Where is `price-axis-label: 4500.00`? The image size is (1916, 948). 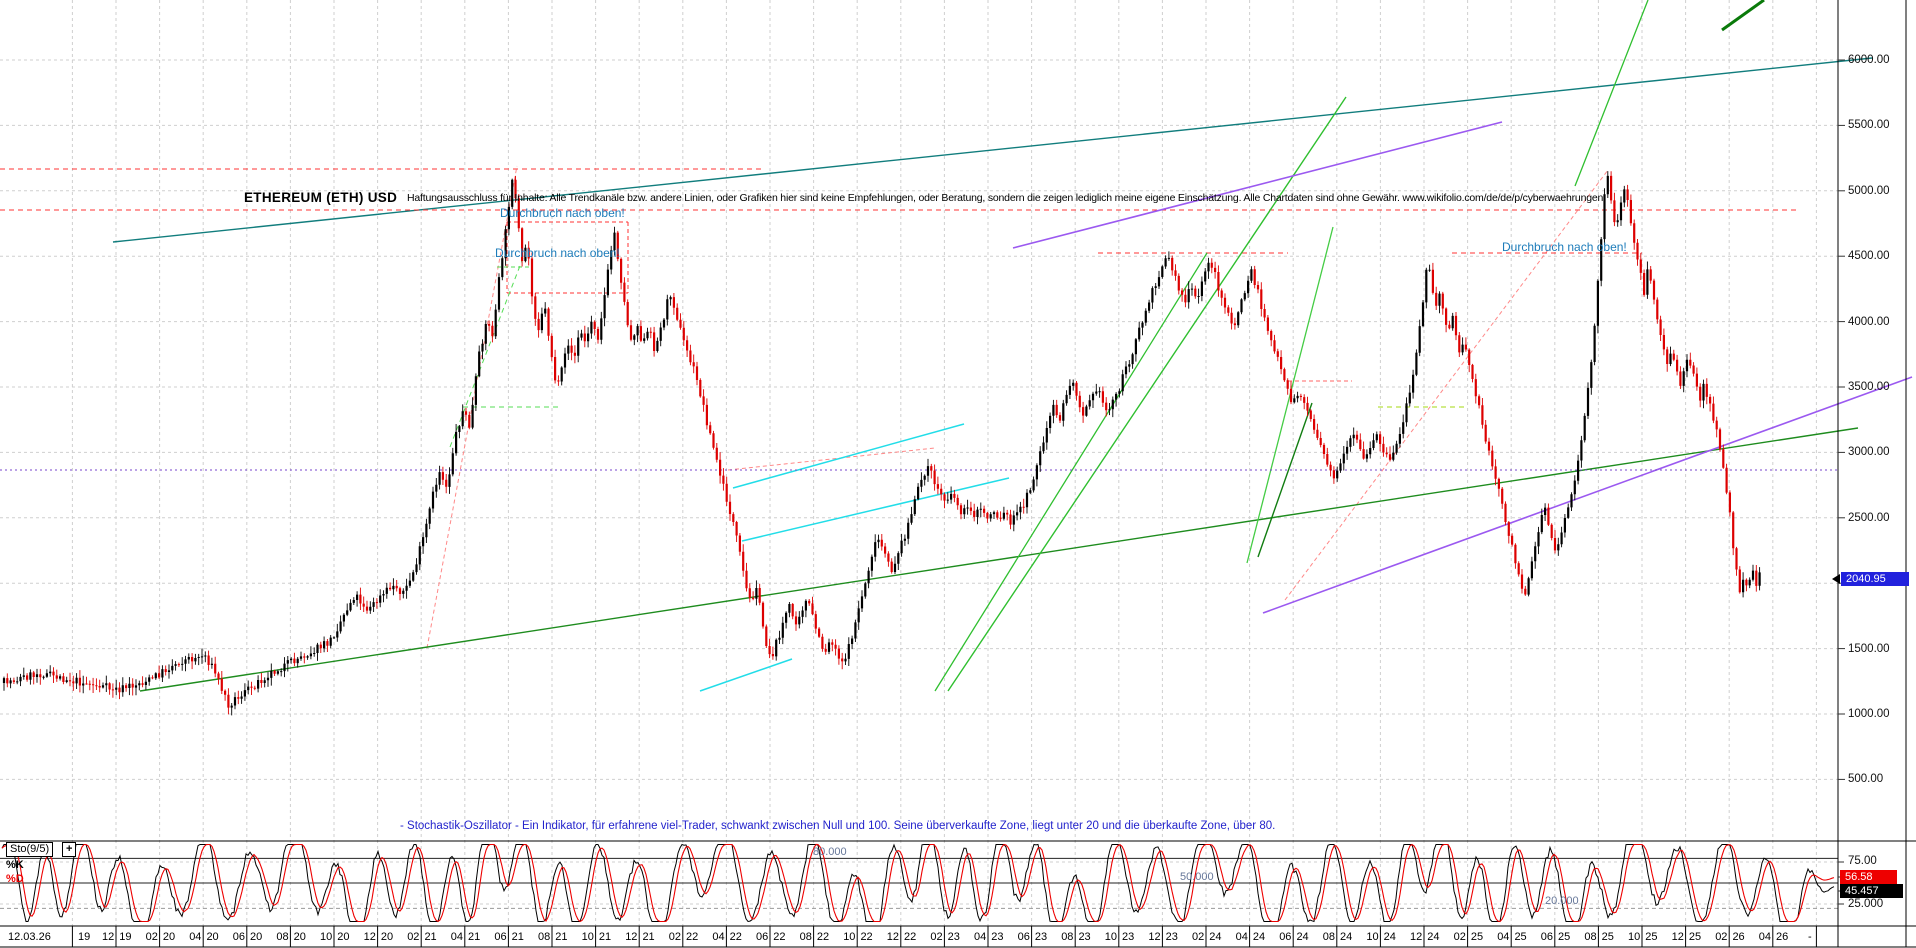
price-axis-label: 4500.00 is located at coordinates (1869, 256).